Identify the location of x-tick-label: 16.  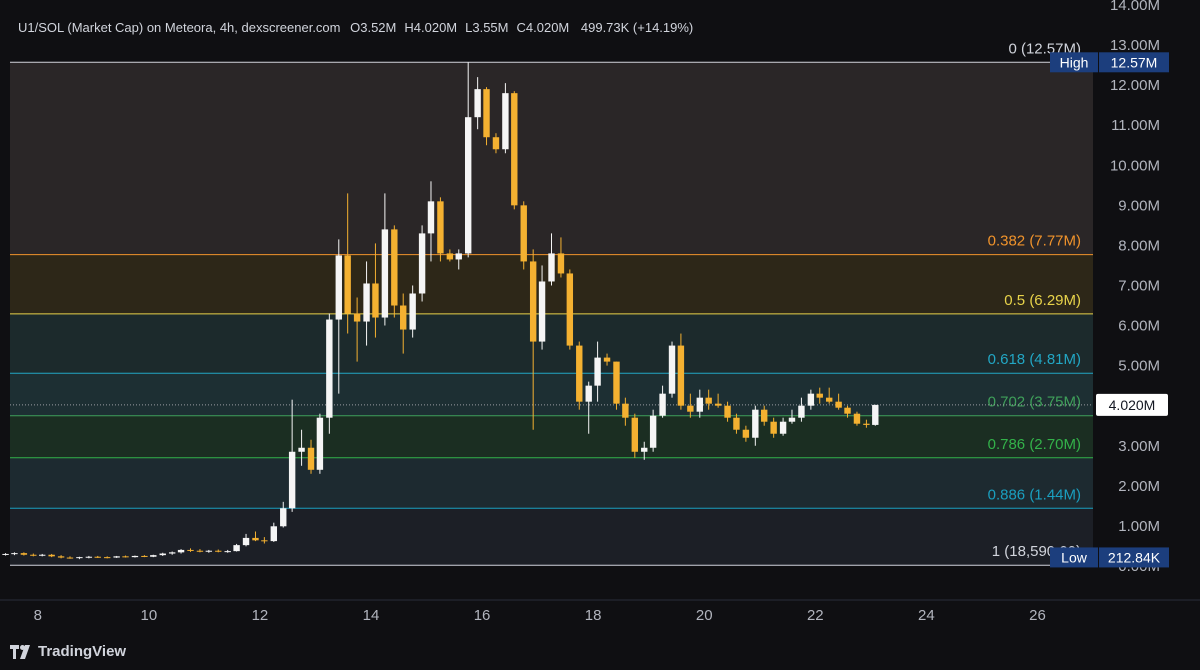
(482, 615).